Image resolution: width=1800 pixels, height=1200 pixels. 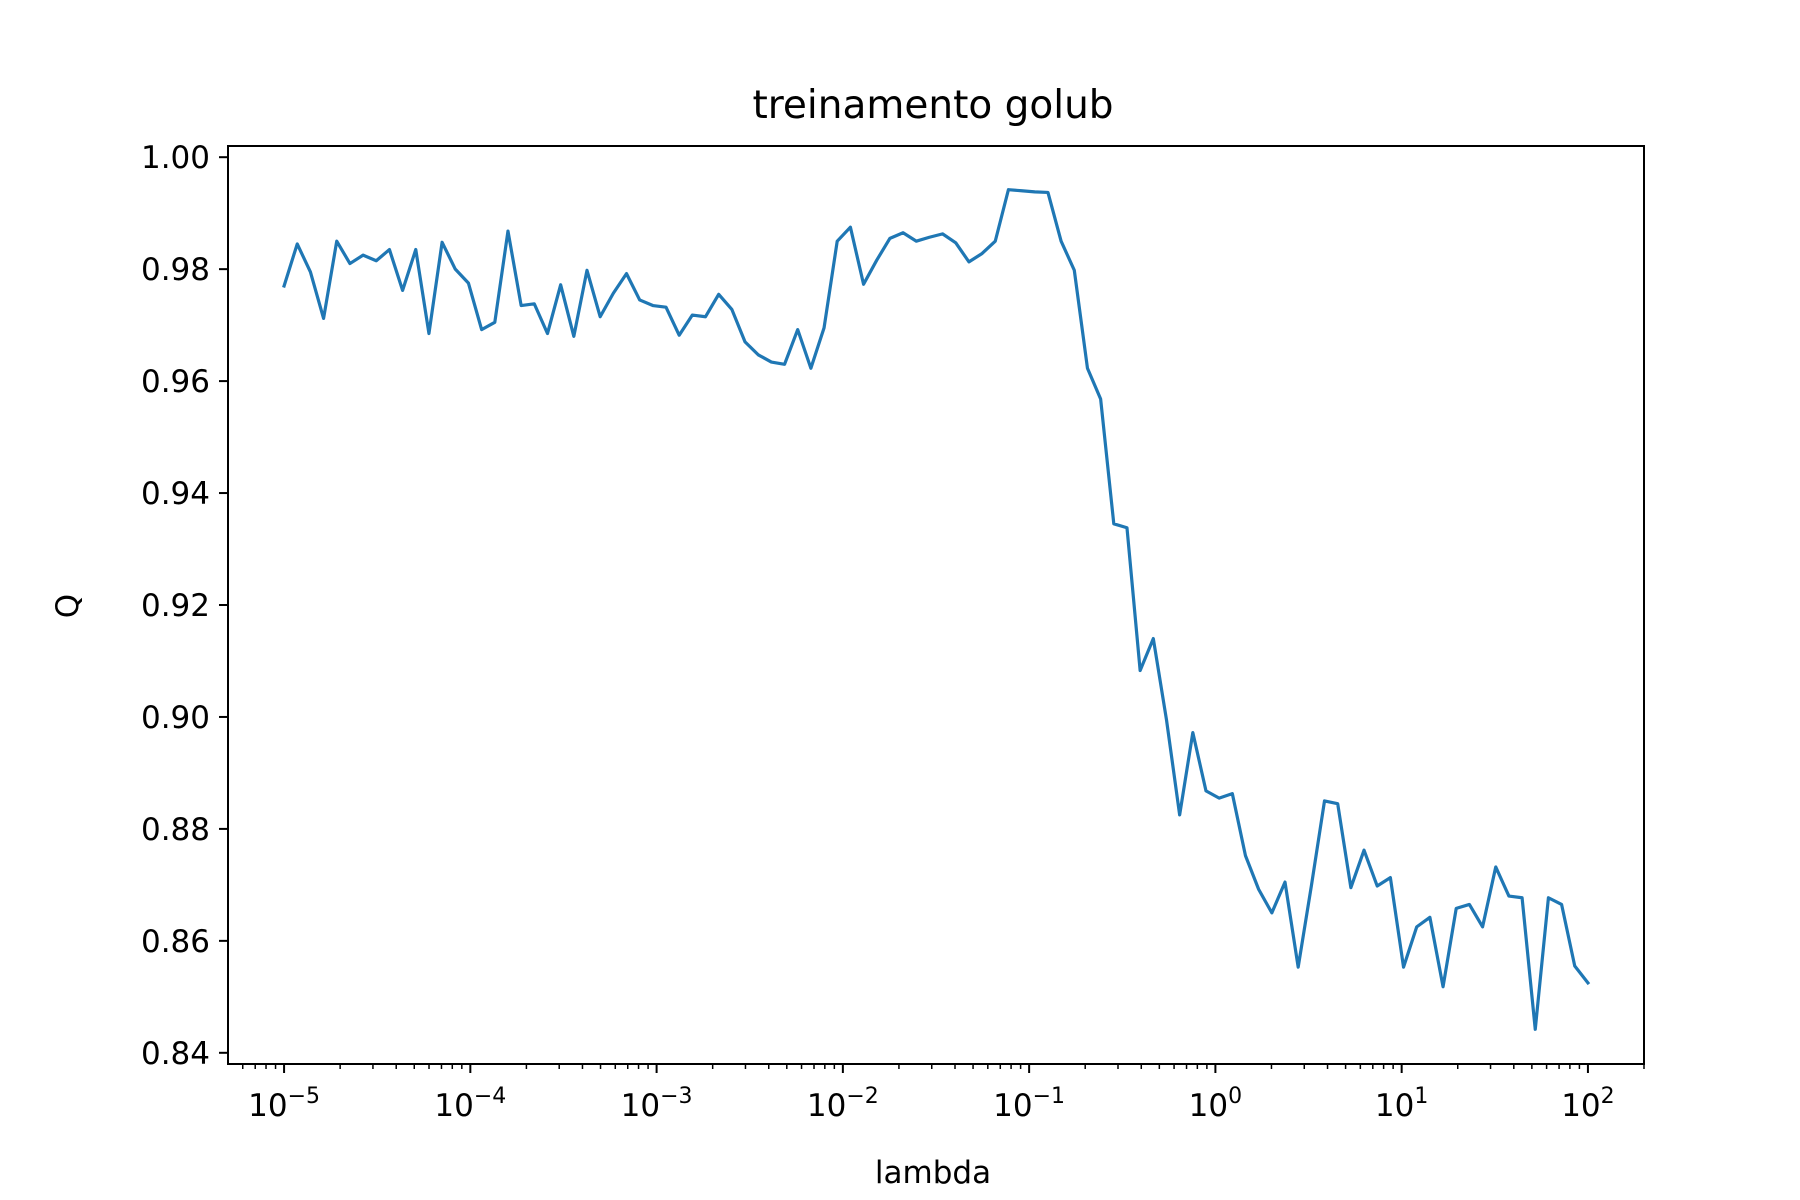 What do you see at coordinates (175, 942) in the screenshot?
I see `y-tick-label: 0.86` at bounding box center [175, 942].